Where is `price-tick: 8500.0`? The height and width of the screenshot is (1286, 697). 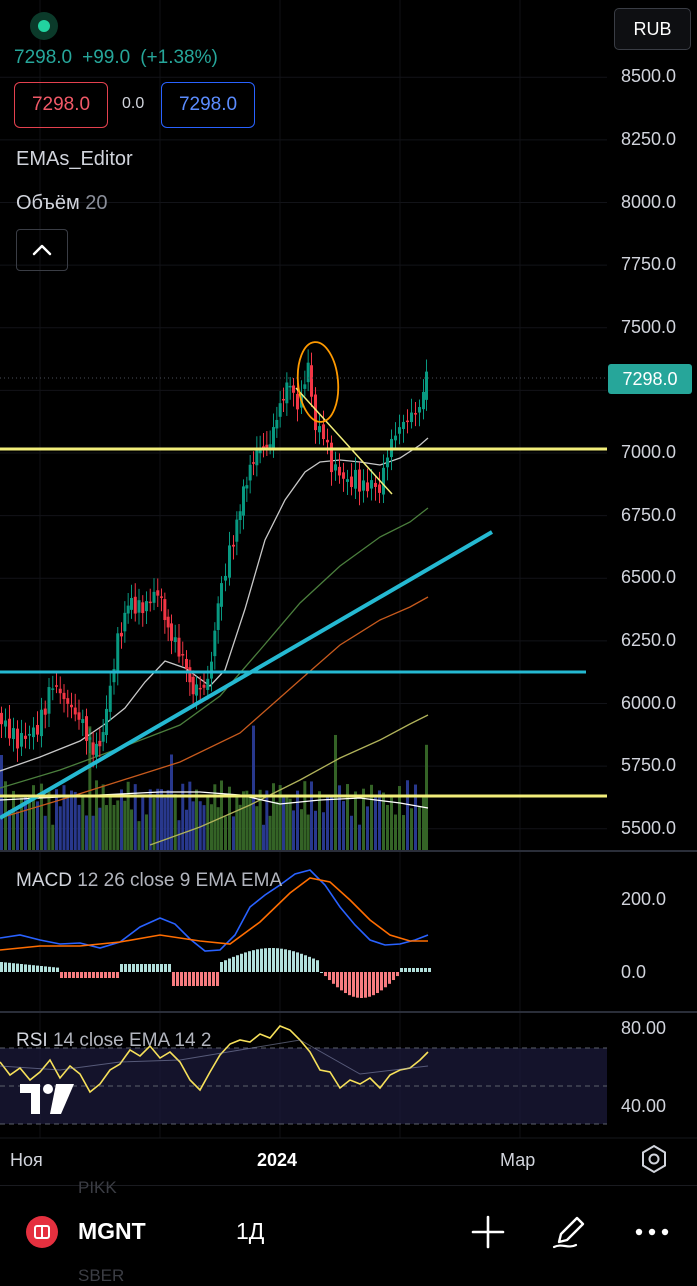 price-tick: 8500.0 is located at coordinates (649, 76).